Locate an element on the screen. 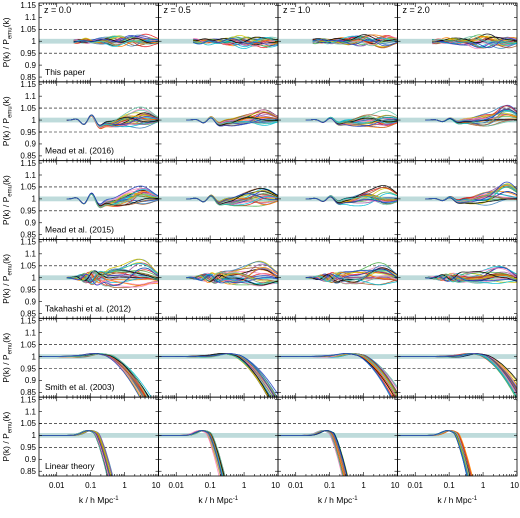  redshift-label: z = 2.0 is located at coordinates (416, 10).